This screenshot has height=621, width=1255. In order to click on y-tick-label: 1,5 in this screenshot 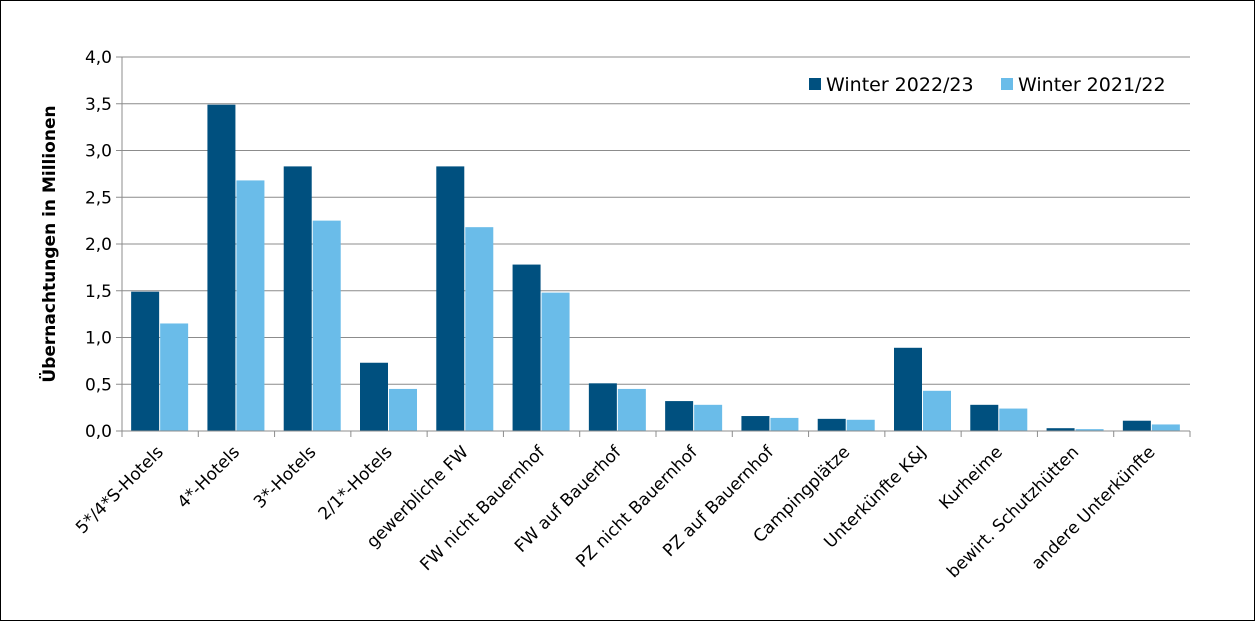, I will do `click(98, 292)`.